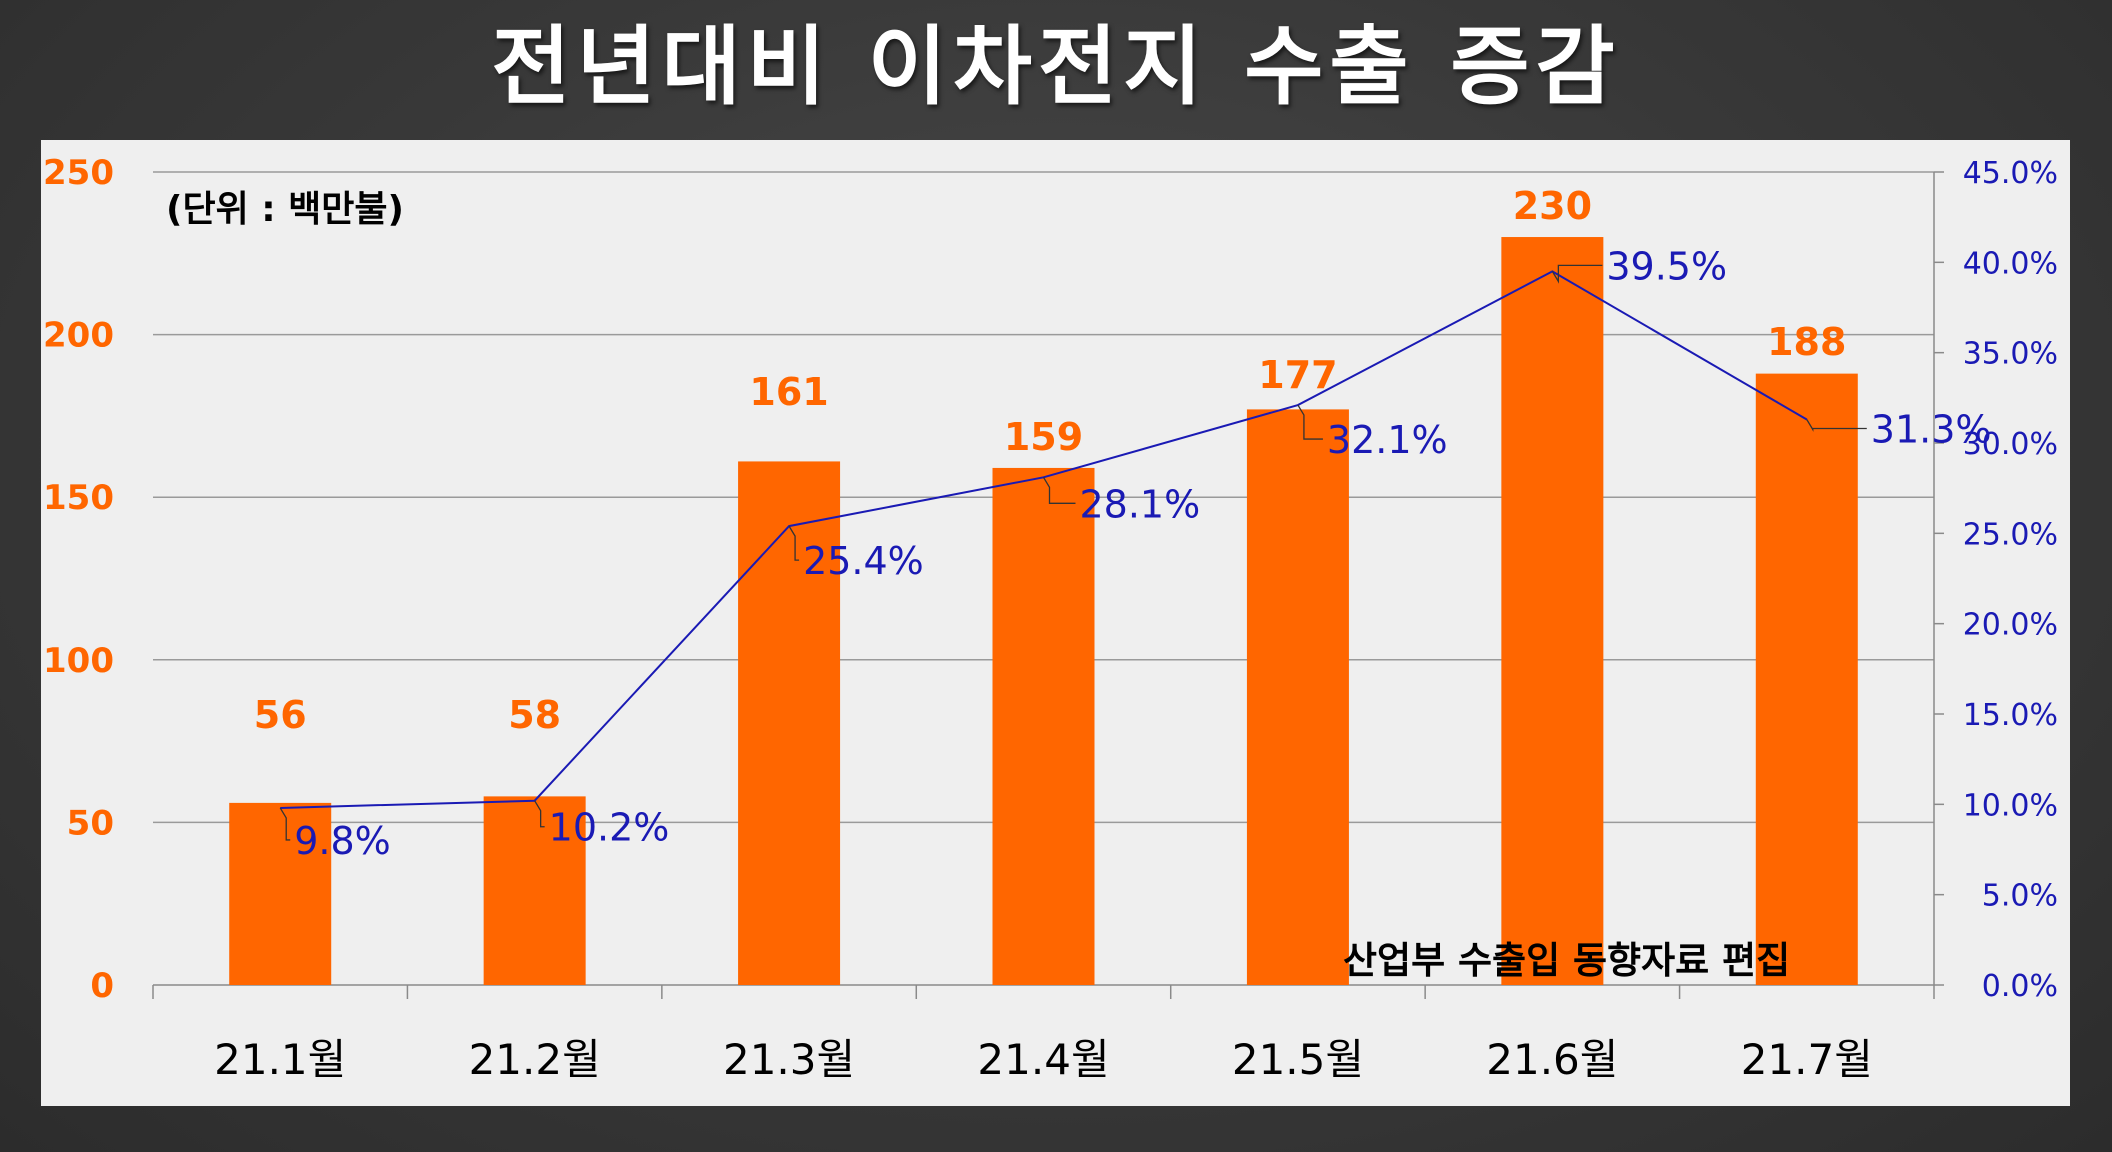  What do you see at coordinates (535, 1059) in the screenshot?
I see `x-axis-category-label: 21.2월` at bounding box center [535, 1059].